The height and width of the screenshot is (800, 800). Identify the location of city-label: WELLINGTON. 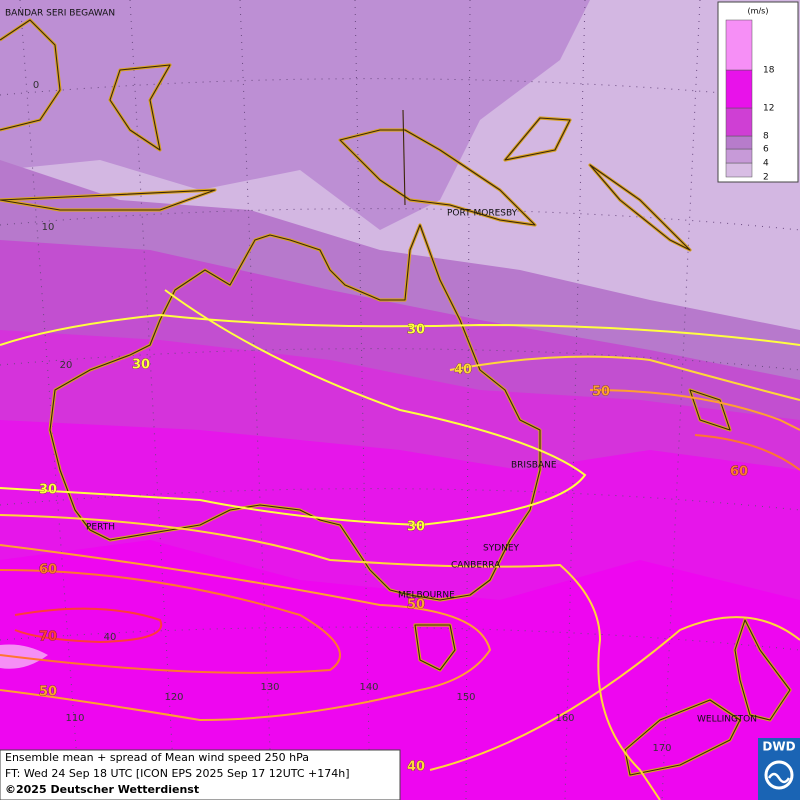
(727, 720).